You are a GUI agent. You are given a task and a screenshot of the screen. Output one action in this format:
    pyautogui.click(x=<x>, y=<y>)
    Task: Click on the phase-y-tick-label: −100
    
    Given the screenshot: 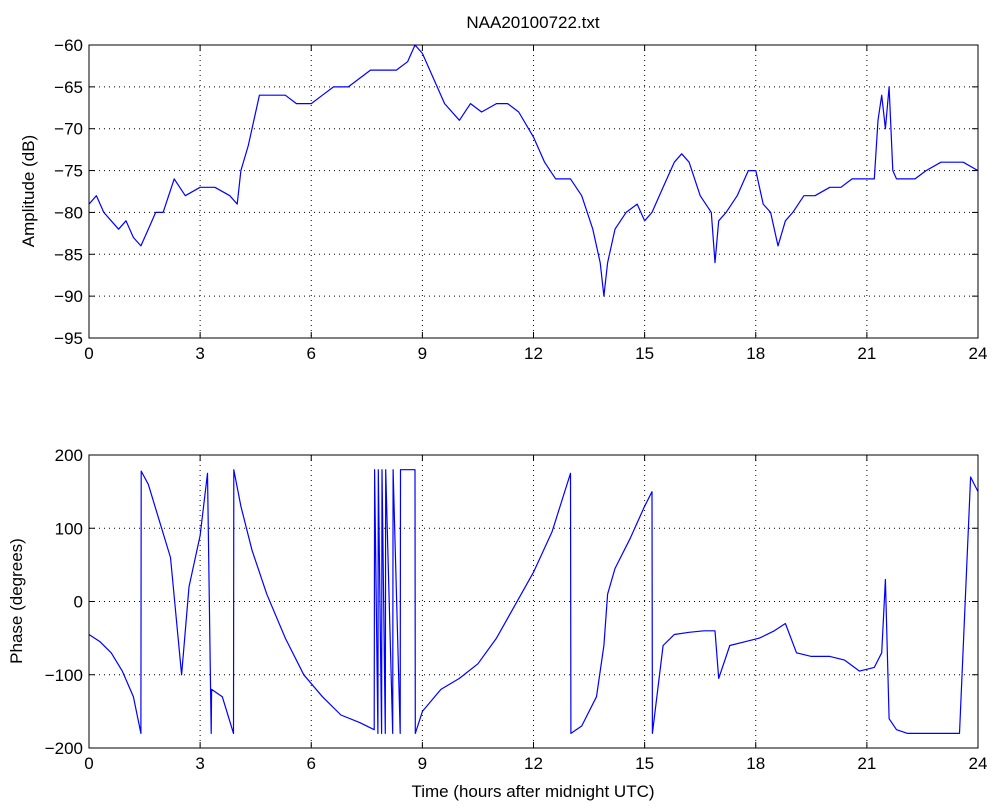 What is the action you would take?
    pyautogui.click(x=64, y=675)
    